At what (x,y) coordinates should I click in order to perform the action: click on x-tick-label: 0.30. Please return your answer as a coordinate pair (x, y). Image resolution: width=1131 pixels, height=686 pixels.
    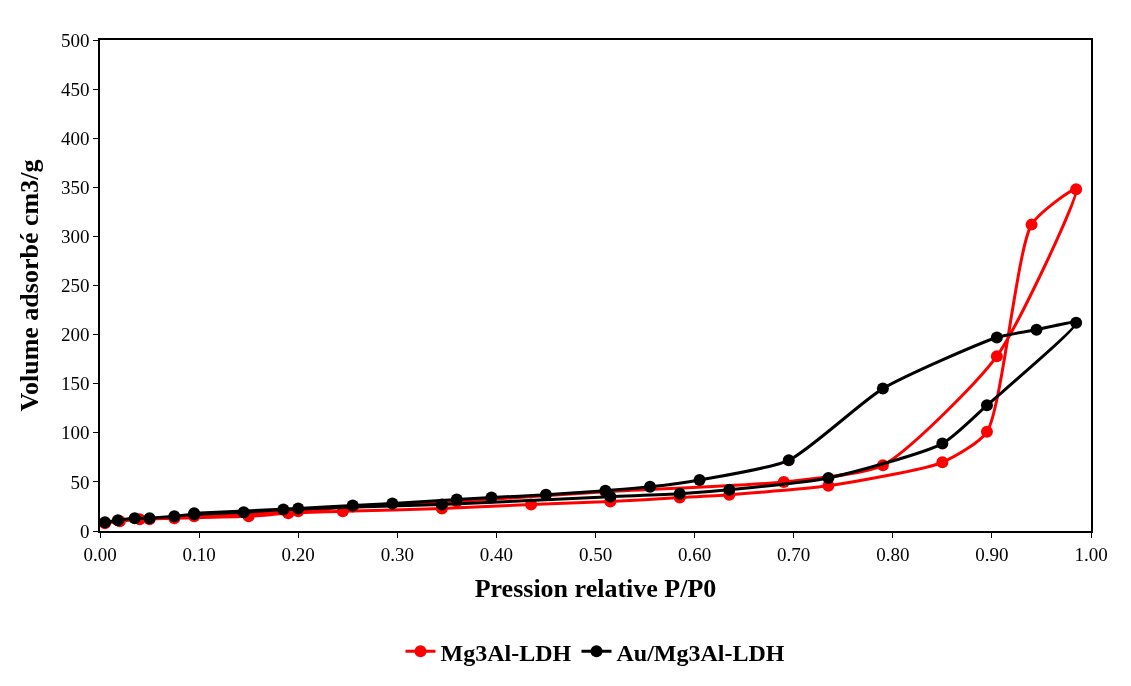
    Looking at the image, I should click on (397, 554).